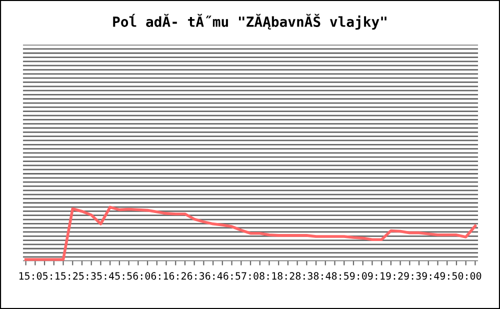 This screenshot has height=309, width=500. I want to click on chart-title: Poĺ adĂ- tĂ˝mu "ZĂĄbavnĂŠ vlajky", so click(249, 22).